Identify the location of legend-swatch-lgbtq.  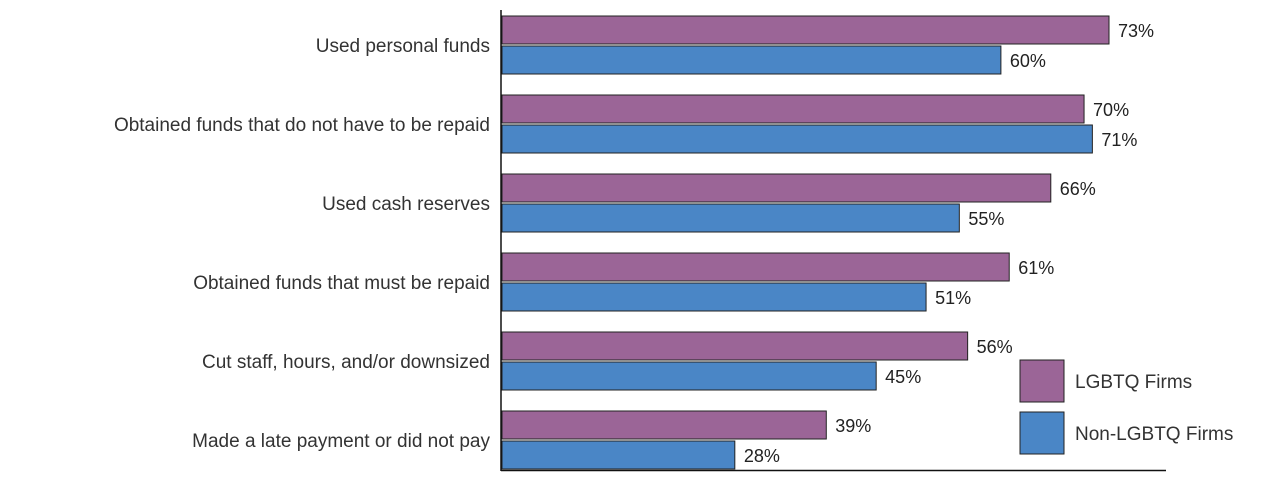
(1042, 381).